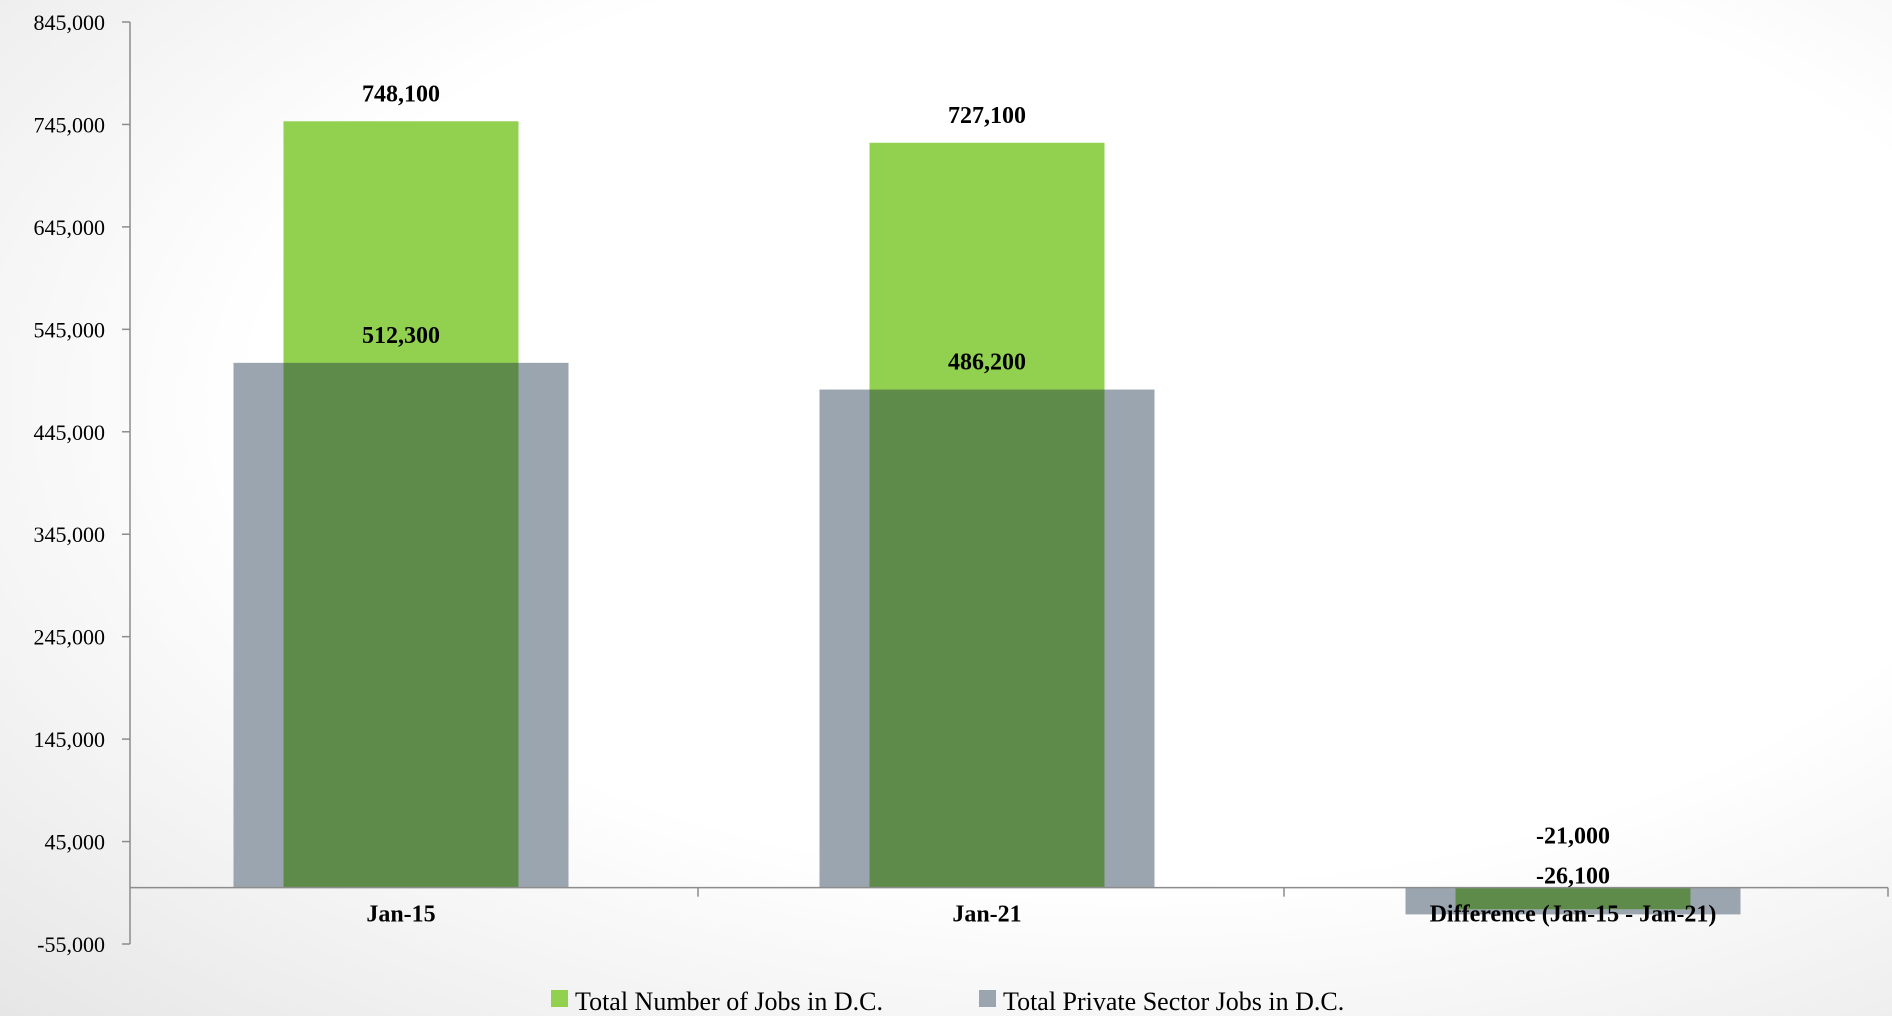 This screenshot has width=1892, height=1016. What do you see at coordinates (559, 998) in the screenshot?
I see `legend-swatch-total-jobs` at bounding box center [559, 998].